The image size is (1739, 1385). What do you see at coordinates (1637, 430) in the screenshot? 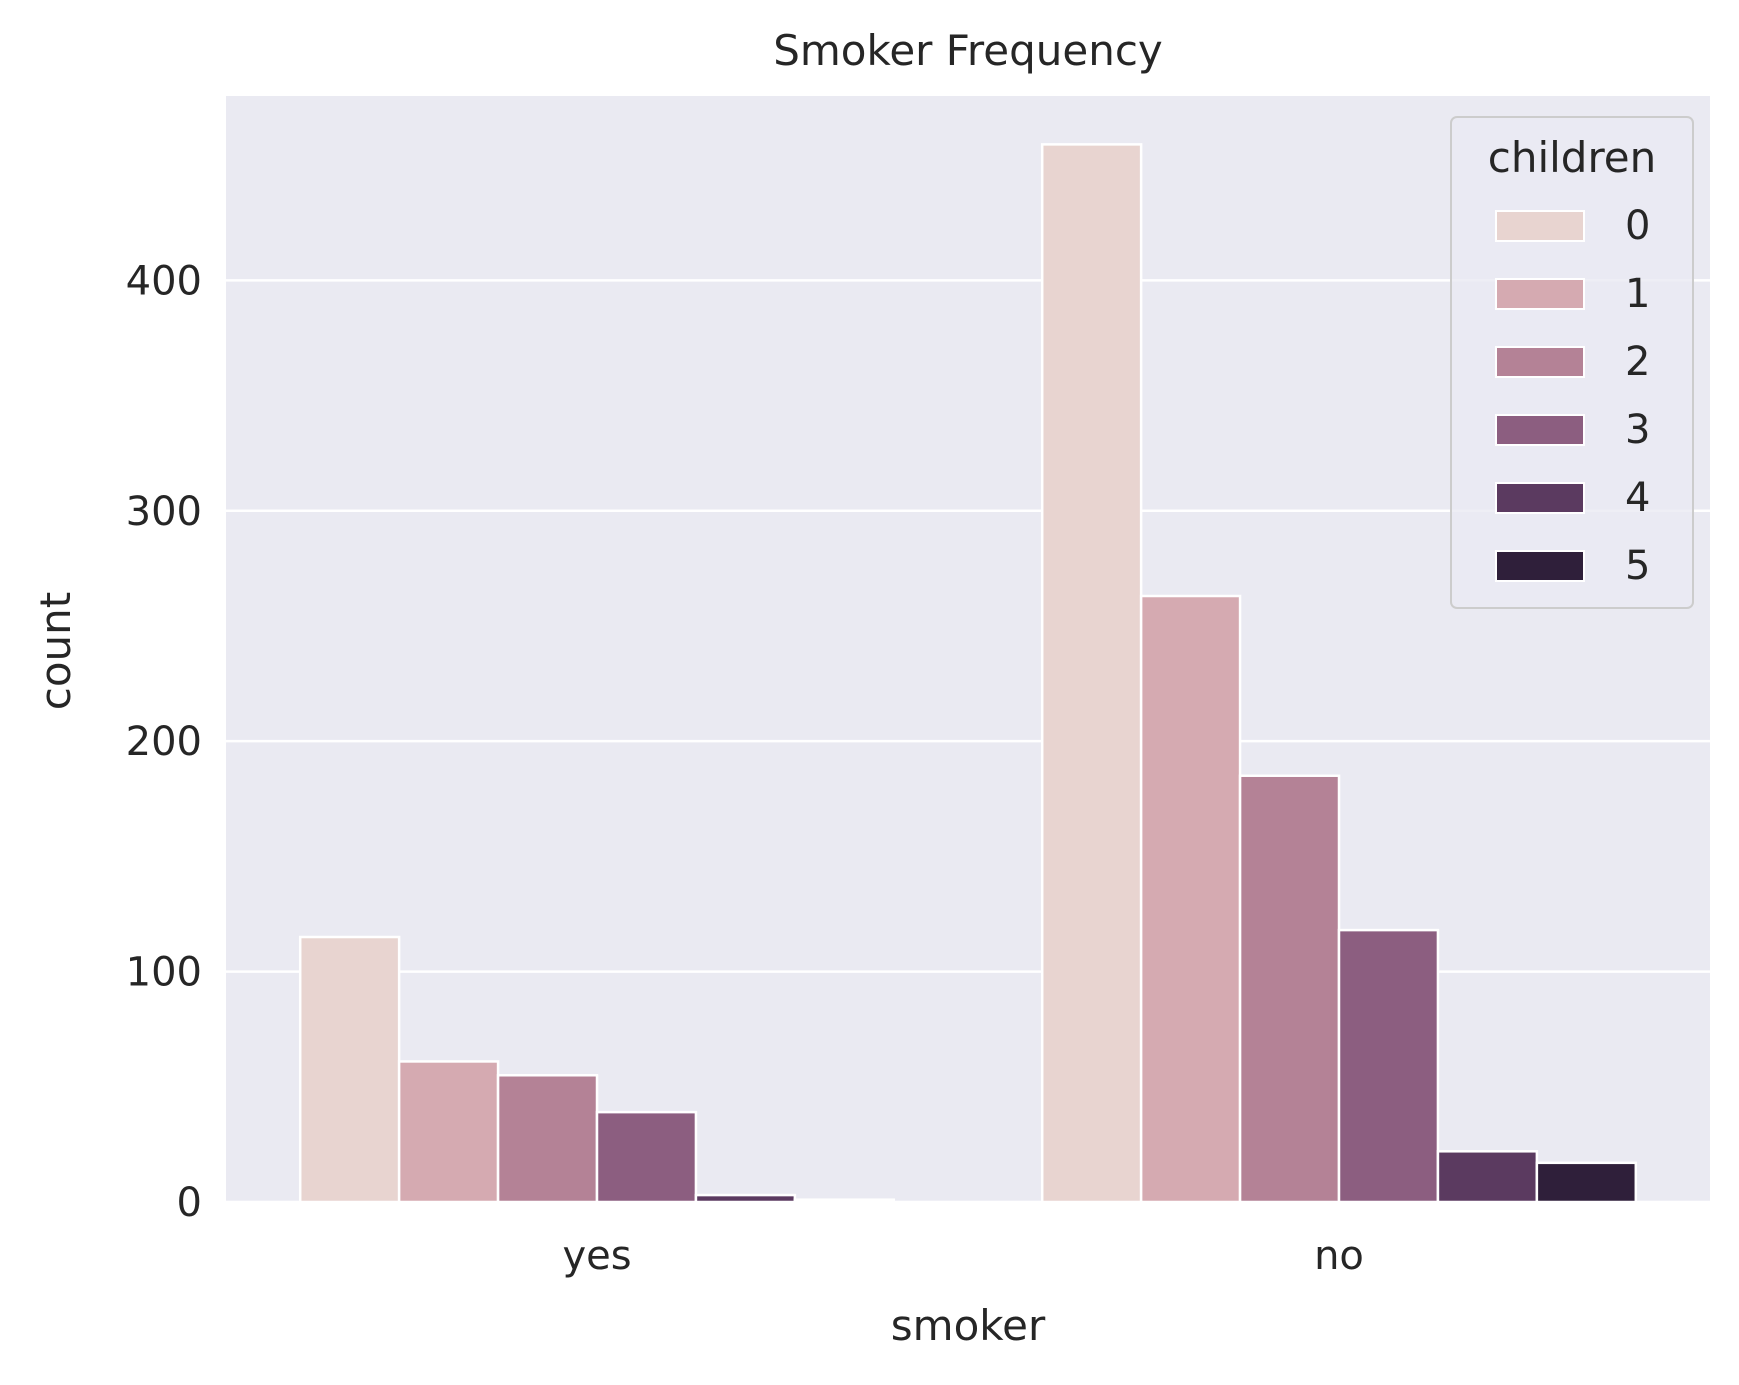
I see `legend-label-3: 3` at bounding box center [1637, 430].